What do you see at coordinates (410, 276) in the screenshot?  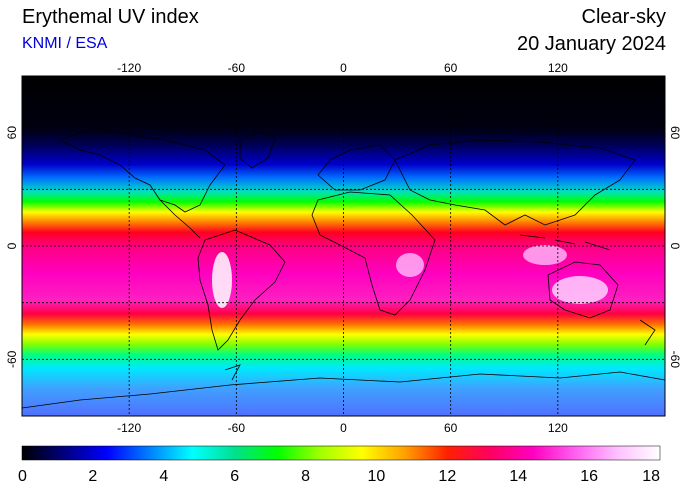 I see `uv-hotspots` at bounding box center [410, 276].